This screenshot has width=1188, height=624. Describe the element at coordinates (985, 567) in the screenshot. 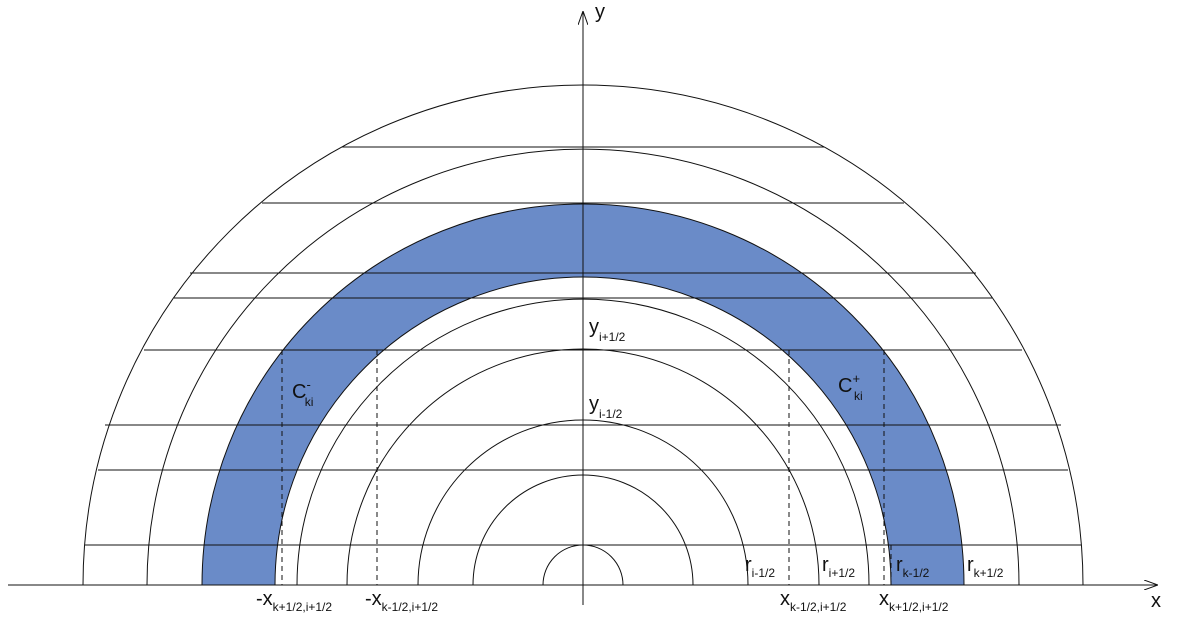

I see `r-k-plus-label: rk+1/2` at that location.